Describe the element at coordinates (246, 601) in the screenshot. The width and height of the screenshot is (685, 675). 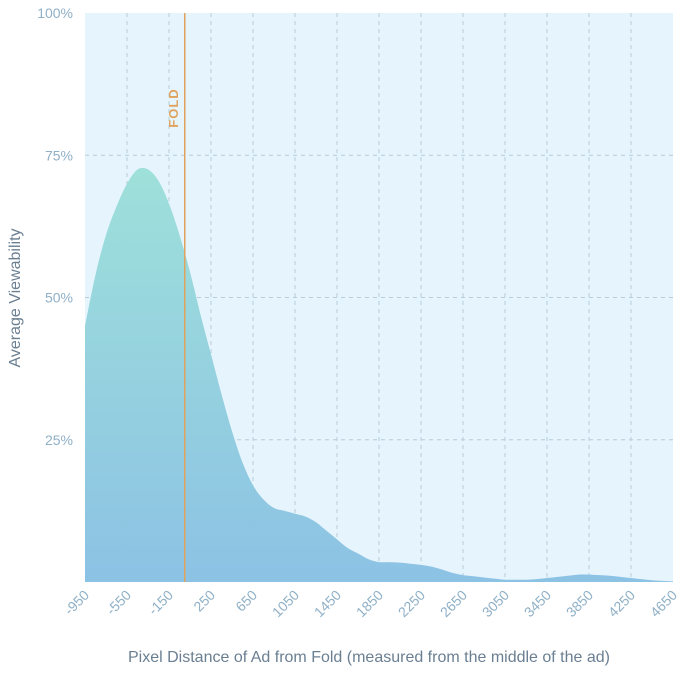
I see `x-tick-label: 650` at that location.